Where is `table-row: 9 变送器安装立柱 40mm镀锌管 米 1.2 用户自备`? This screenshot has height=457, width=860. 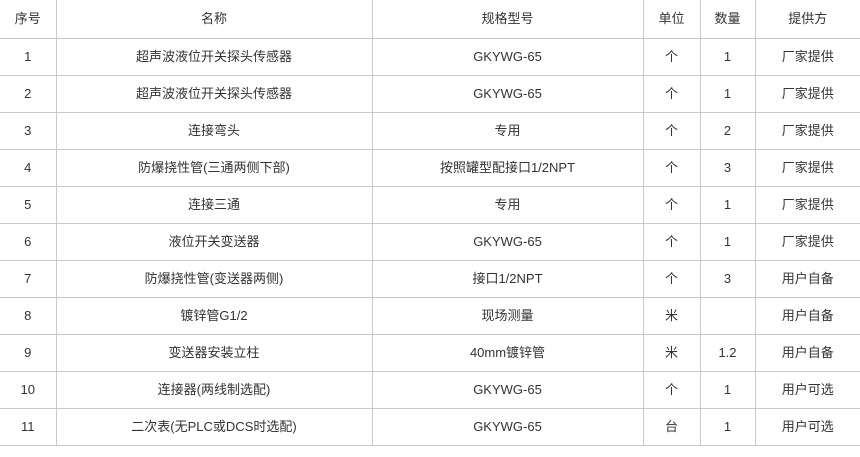 table-row: 9 变送器安装立柱 40mm镀锌管 米 1.2 用户自备 is located at coordinates (430, 353).